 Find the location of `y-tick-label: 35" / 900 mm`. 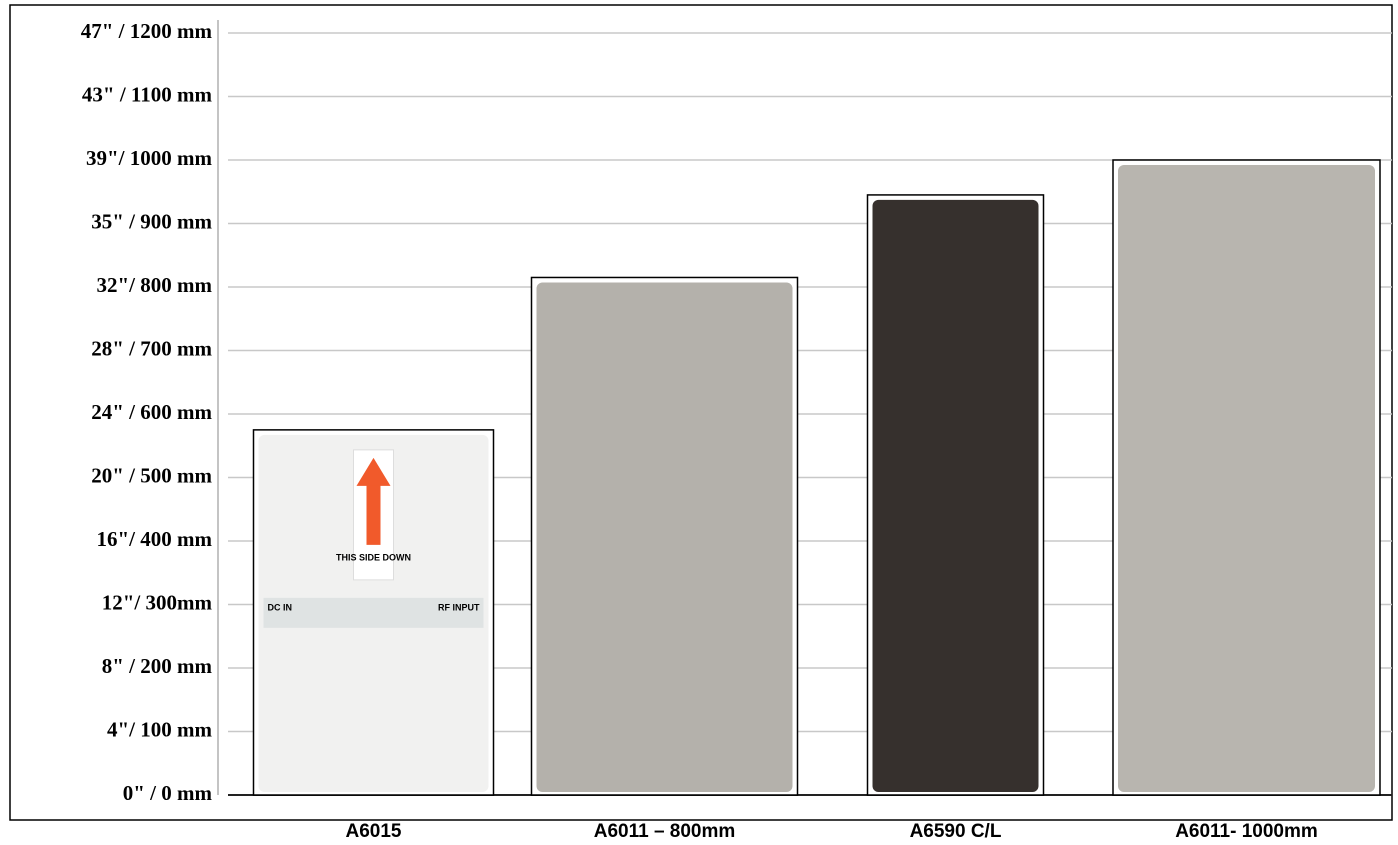

y-tick-label: 35" / 900 mm is located at coordinates (151, 221).